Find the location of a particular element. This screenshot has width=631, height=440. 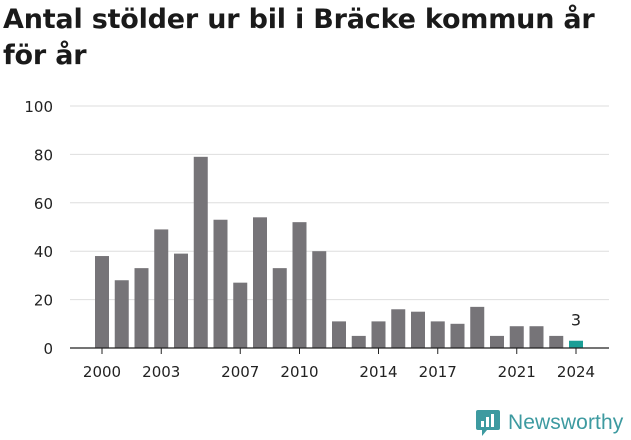

x-tick-label: 2007 is located at coordinates (240, 372).